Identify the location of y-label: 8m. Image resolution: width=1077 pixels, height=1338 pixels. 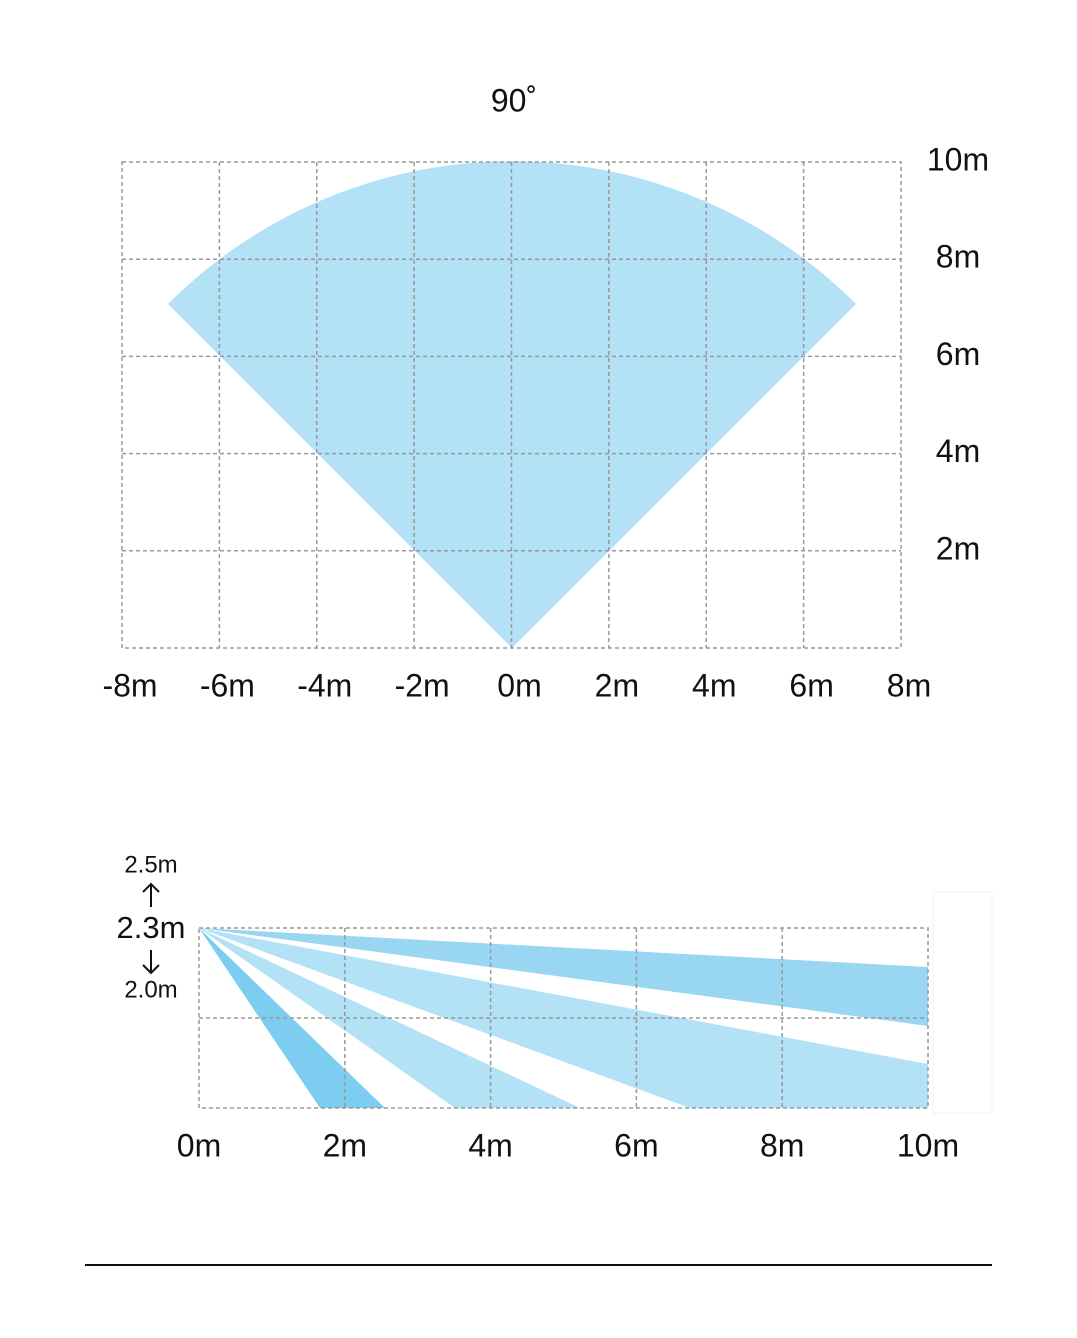
(958, 257).